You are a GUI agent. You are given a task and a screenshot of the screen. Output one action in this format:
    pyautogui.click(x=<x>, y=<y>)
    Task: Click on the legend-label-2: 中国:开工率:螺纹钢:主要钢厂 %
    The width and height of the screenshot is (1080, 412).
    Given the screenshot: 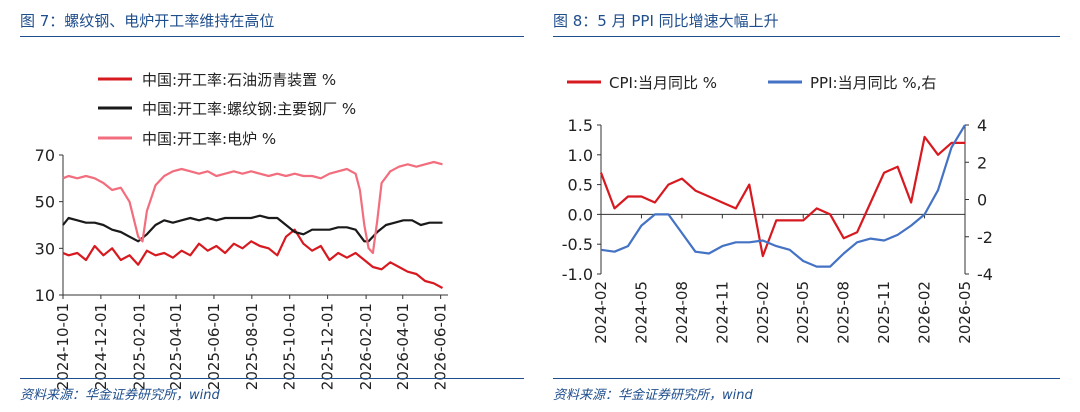 What is the action you would take?
    pyautogui.click(x=249, y=109)
    